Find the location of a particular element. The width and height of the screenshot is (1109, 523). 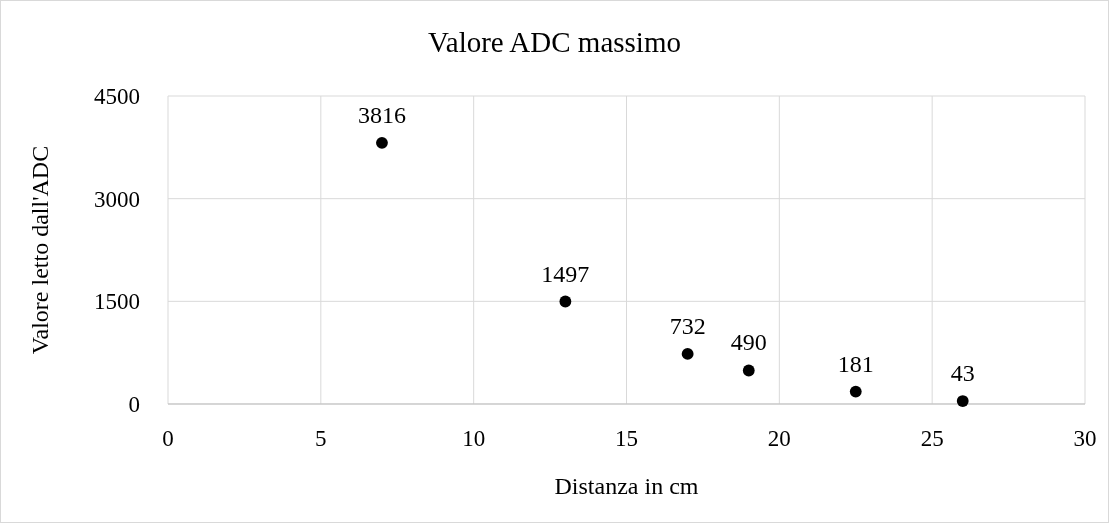

y-tick-label: 1500 is located at coordinates (117, 302).